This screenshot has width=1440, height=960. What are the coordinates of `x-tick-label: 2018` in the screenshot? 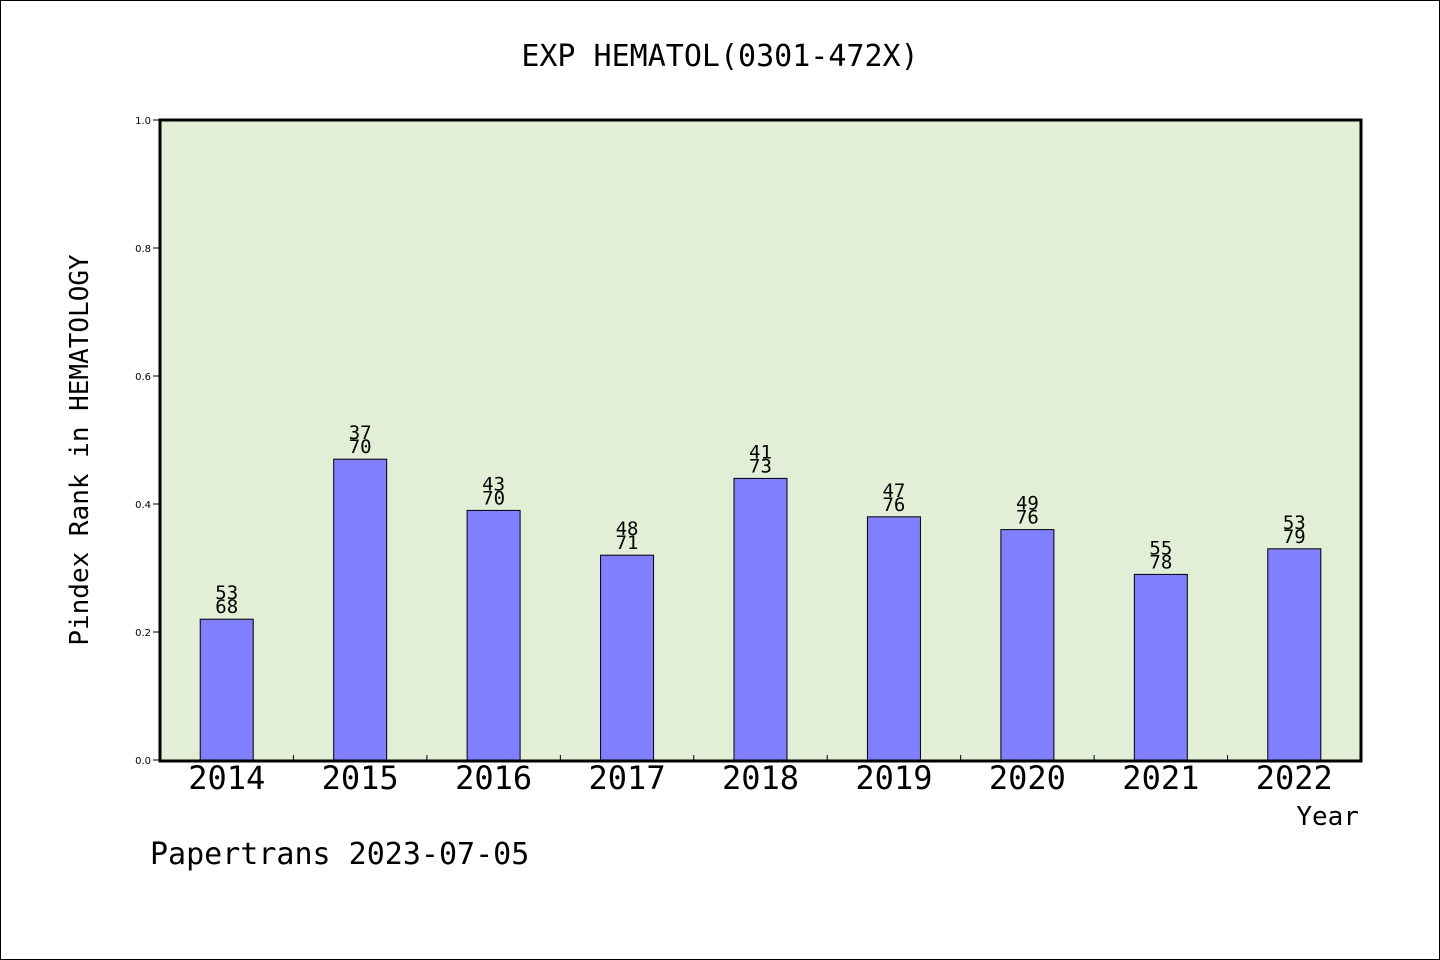 It's located at (760, 778).